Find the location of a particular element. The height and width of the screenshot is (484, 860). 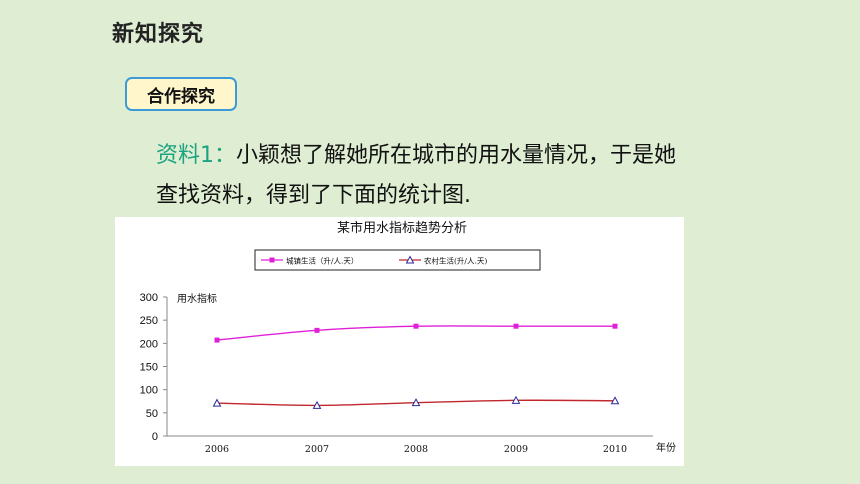

legend: 城镇生活（升/人.天） 农村生活(升/人.天) is located at coordinates (397, 260).